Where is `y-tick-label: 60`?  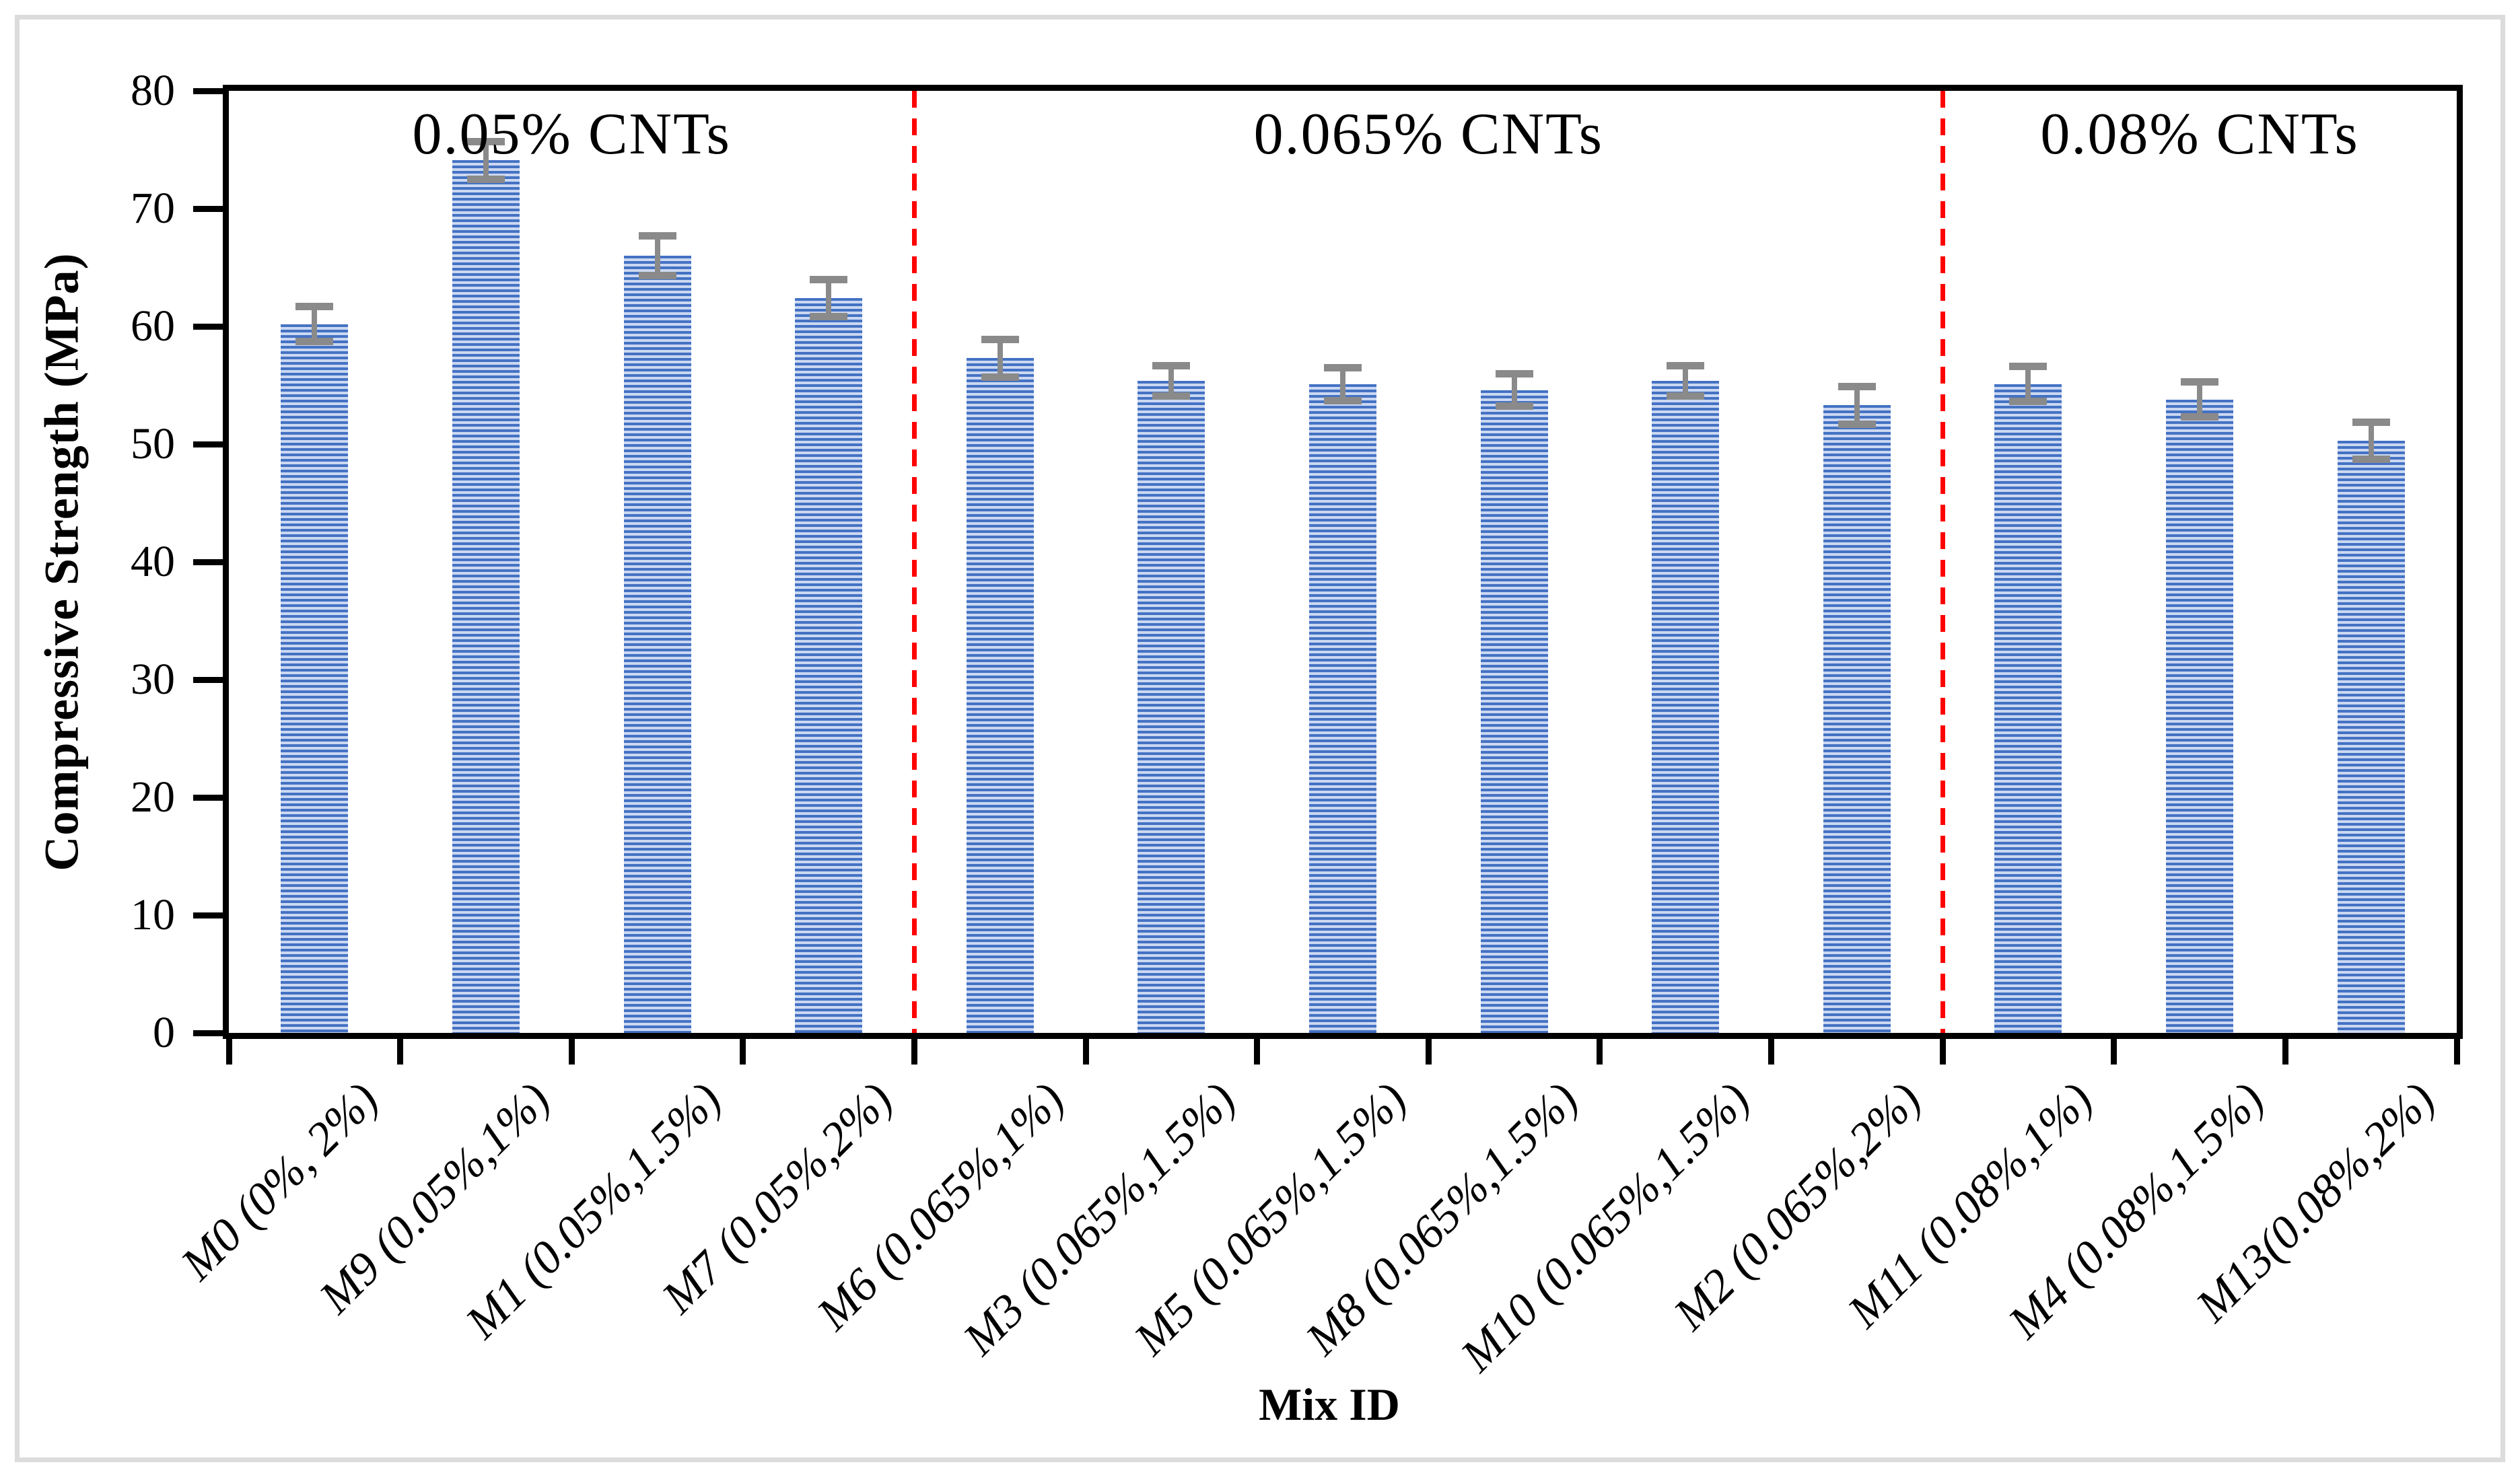
y-tick-label: 60 is located at coordinates (153, 326).